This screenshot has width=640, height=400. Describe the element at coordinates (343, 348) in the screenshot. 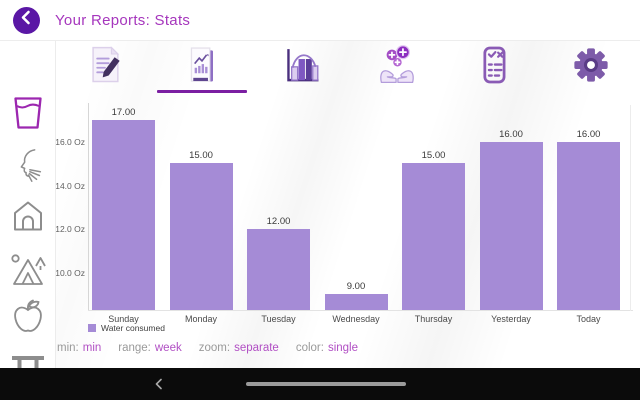

I see `option-value: single` at that location.